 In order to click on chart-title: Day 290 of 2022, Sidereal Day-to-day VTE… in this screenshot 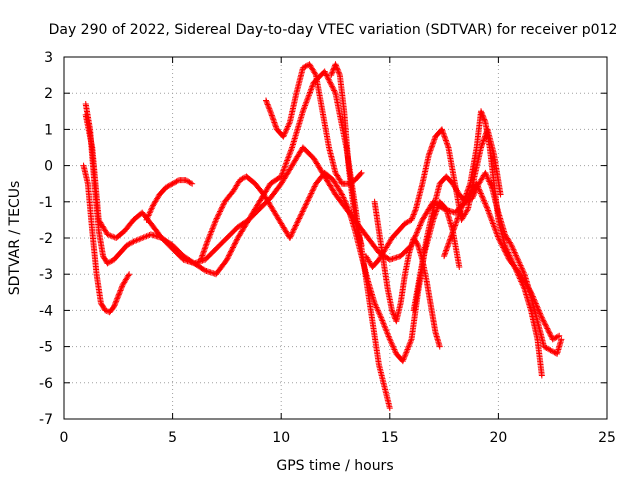, I will do `click(333, 30)`.